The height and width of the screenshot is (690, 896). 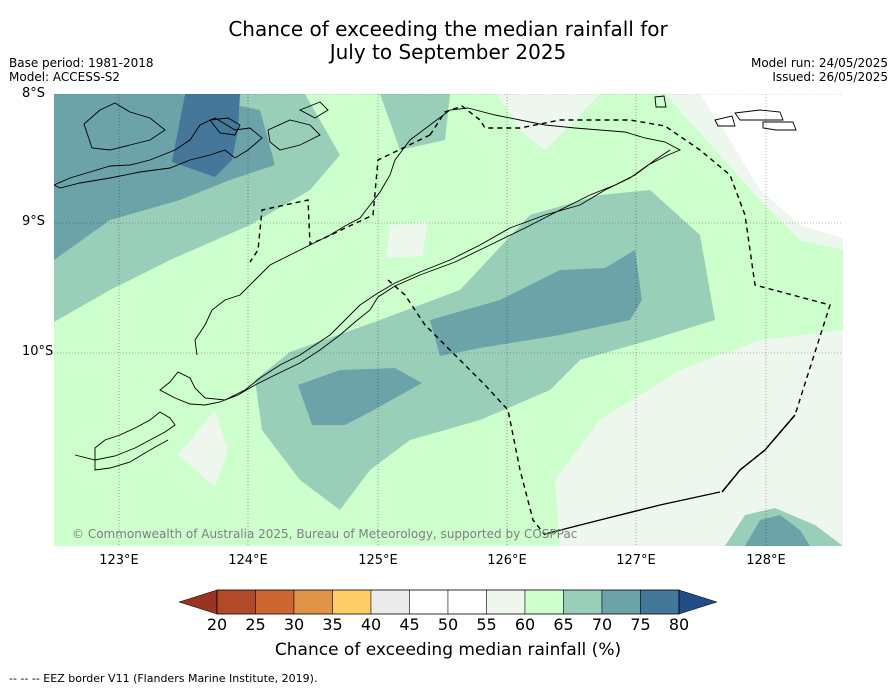 I want to click on colorbar, so click(x=448, y=602).